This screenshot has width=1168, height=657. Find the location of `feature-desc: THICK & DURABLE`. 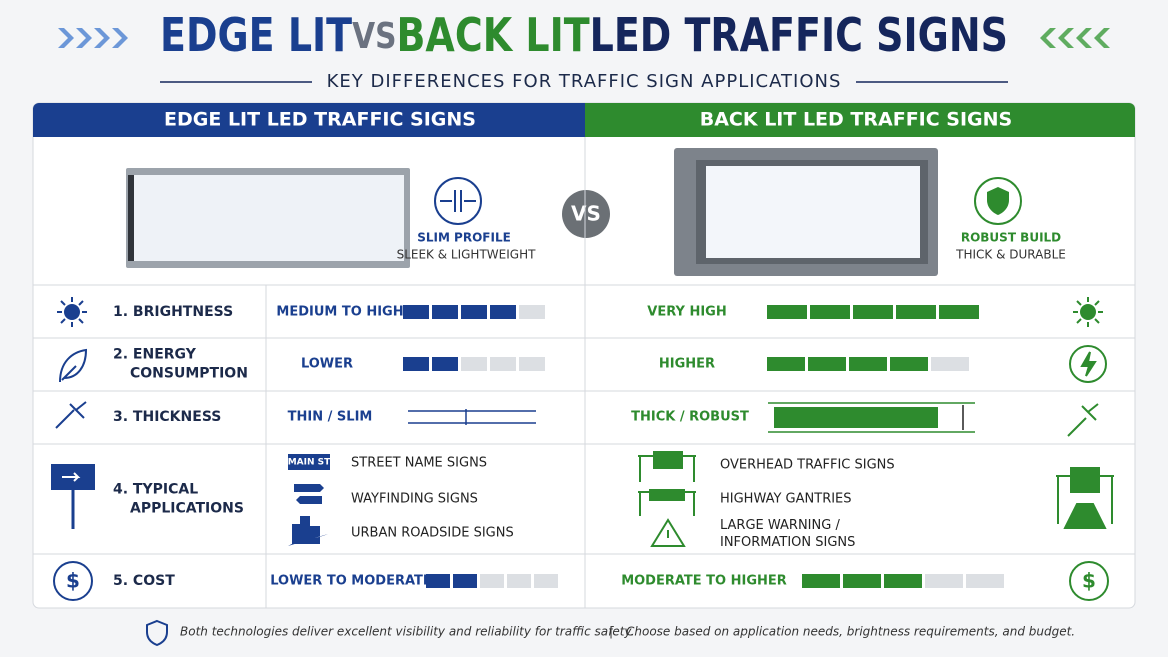

feature-desc: THICK & DURABLE is located at coordinates (1010, 255).